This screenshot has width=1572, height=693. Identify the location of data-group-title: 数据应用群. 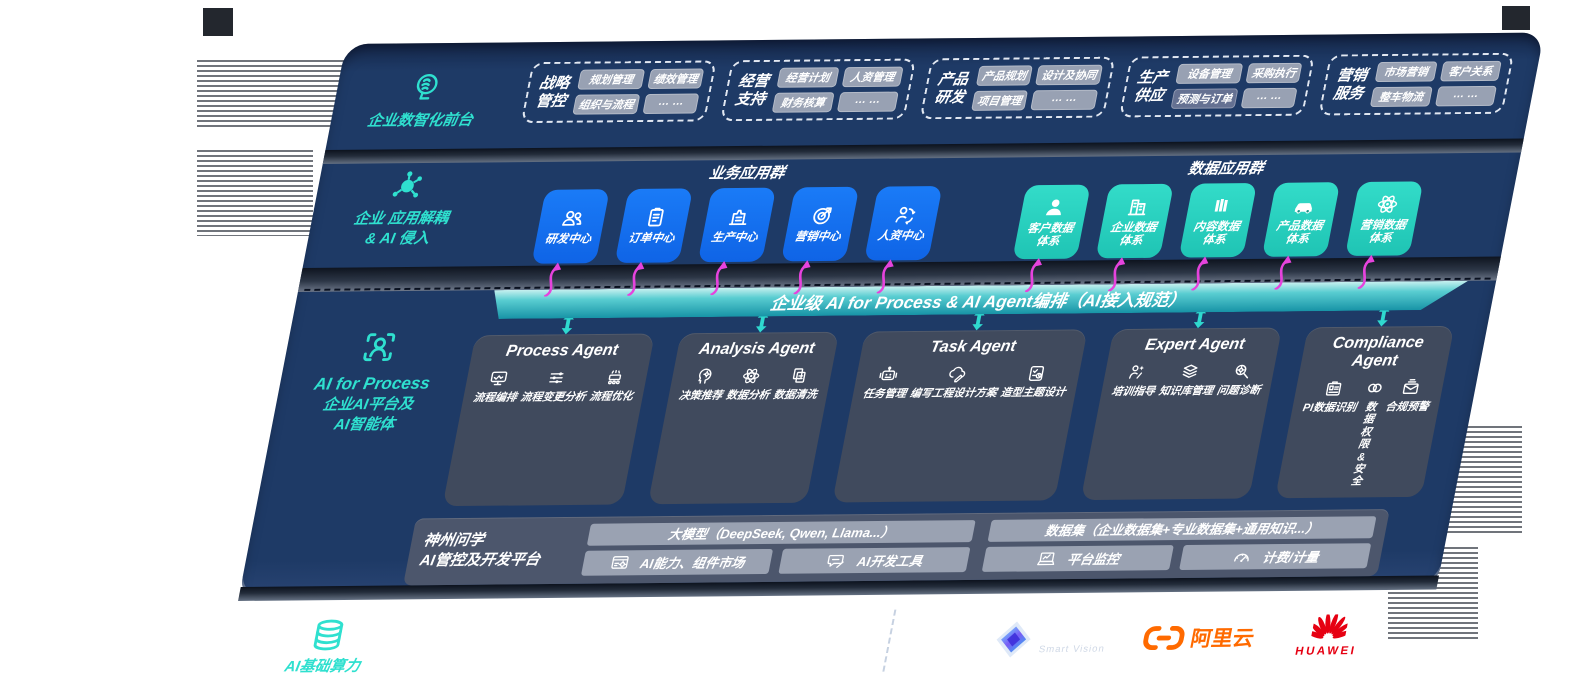
(1226, 168).